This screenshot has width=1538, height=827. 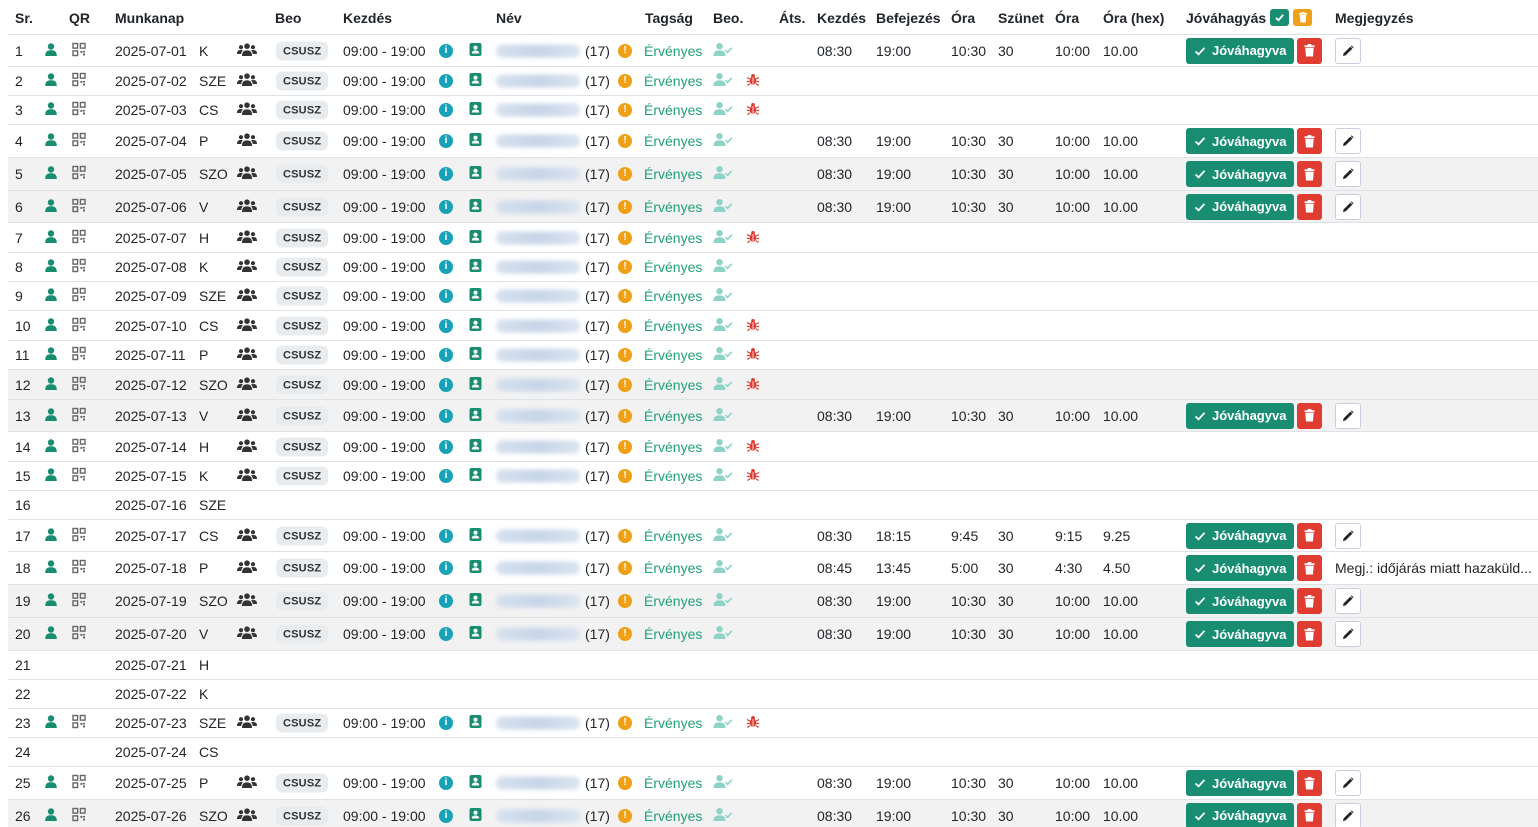 What do you see at coordinates (1374, 18) in the screenshot?
I see `header-megjegyzes: Megjegyzés` at bounding box center [1374, 18].